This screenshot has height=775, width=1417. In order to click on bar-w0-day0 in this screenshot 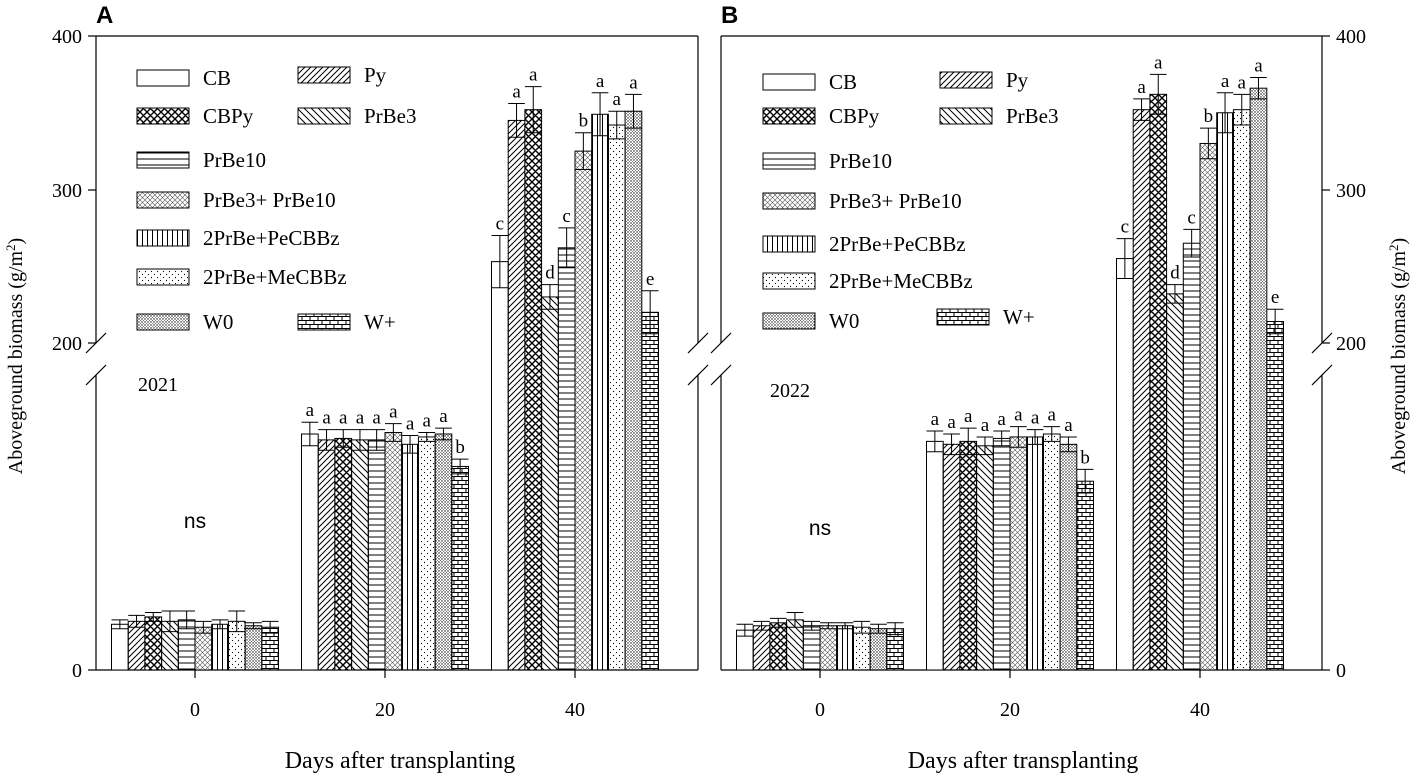, I will do `click(253, 648)`.